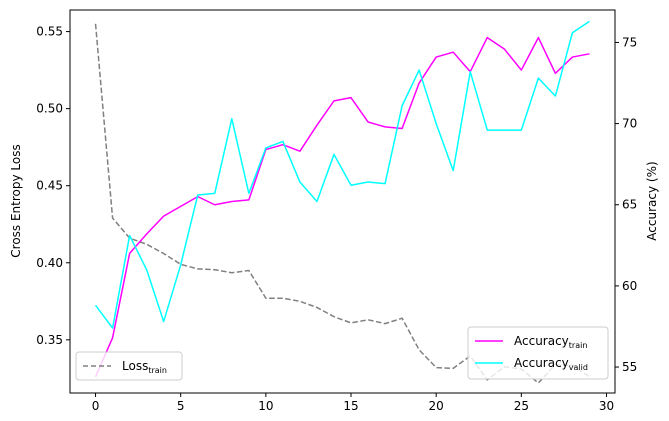 The width and height of the screenshot is (669, 421). I want to click on left-tick-label: 0.45, so click(49, 186).